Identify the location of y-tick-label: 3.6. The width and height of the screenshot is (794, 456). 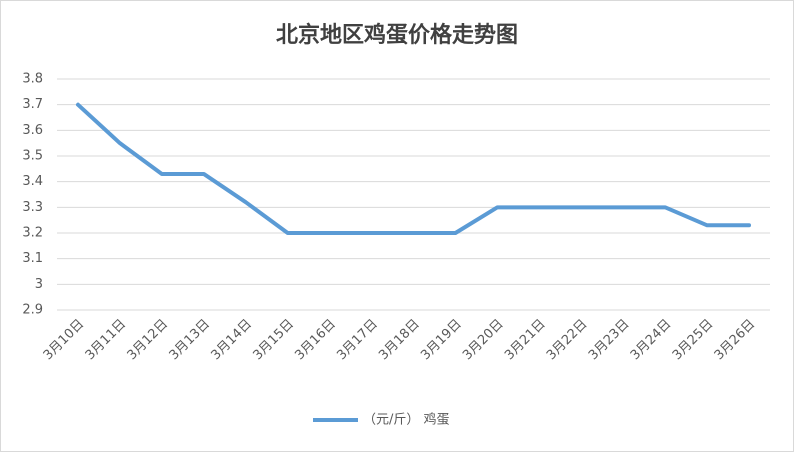
(32, 130).